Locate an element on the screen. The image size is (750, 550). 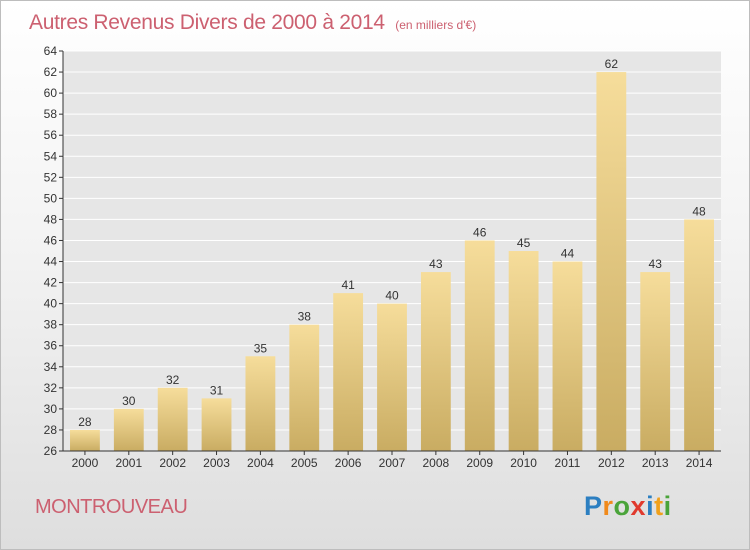
y-tick-label: 42 is located at coordinates (51, 283).